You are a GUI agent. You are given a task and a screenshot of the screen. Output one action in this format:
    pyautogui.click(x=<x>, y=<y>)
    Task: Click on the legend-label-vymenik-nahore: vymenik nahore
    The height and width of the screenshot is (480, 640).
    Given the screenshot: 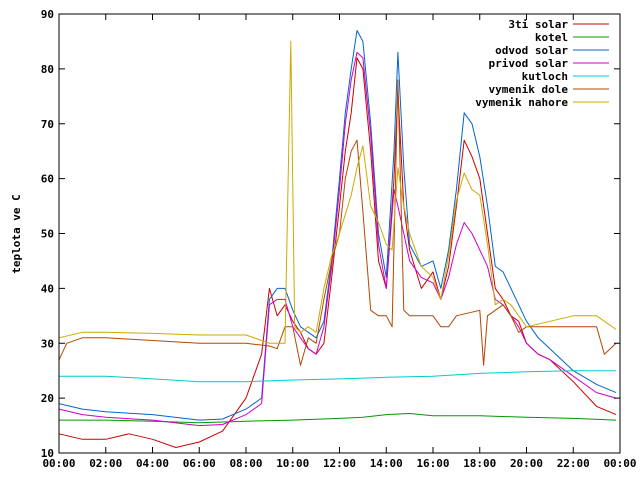 What is the action you would take?
    pyautogui.click(x=521, y=102)
    